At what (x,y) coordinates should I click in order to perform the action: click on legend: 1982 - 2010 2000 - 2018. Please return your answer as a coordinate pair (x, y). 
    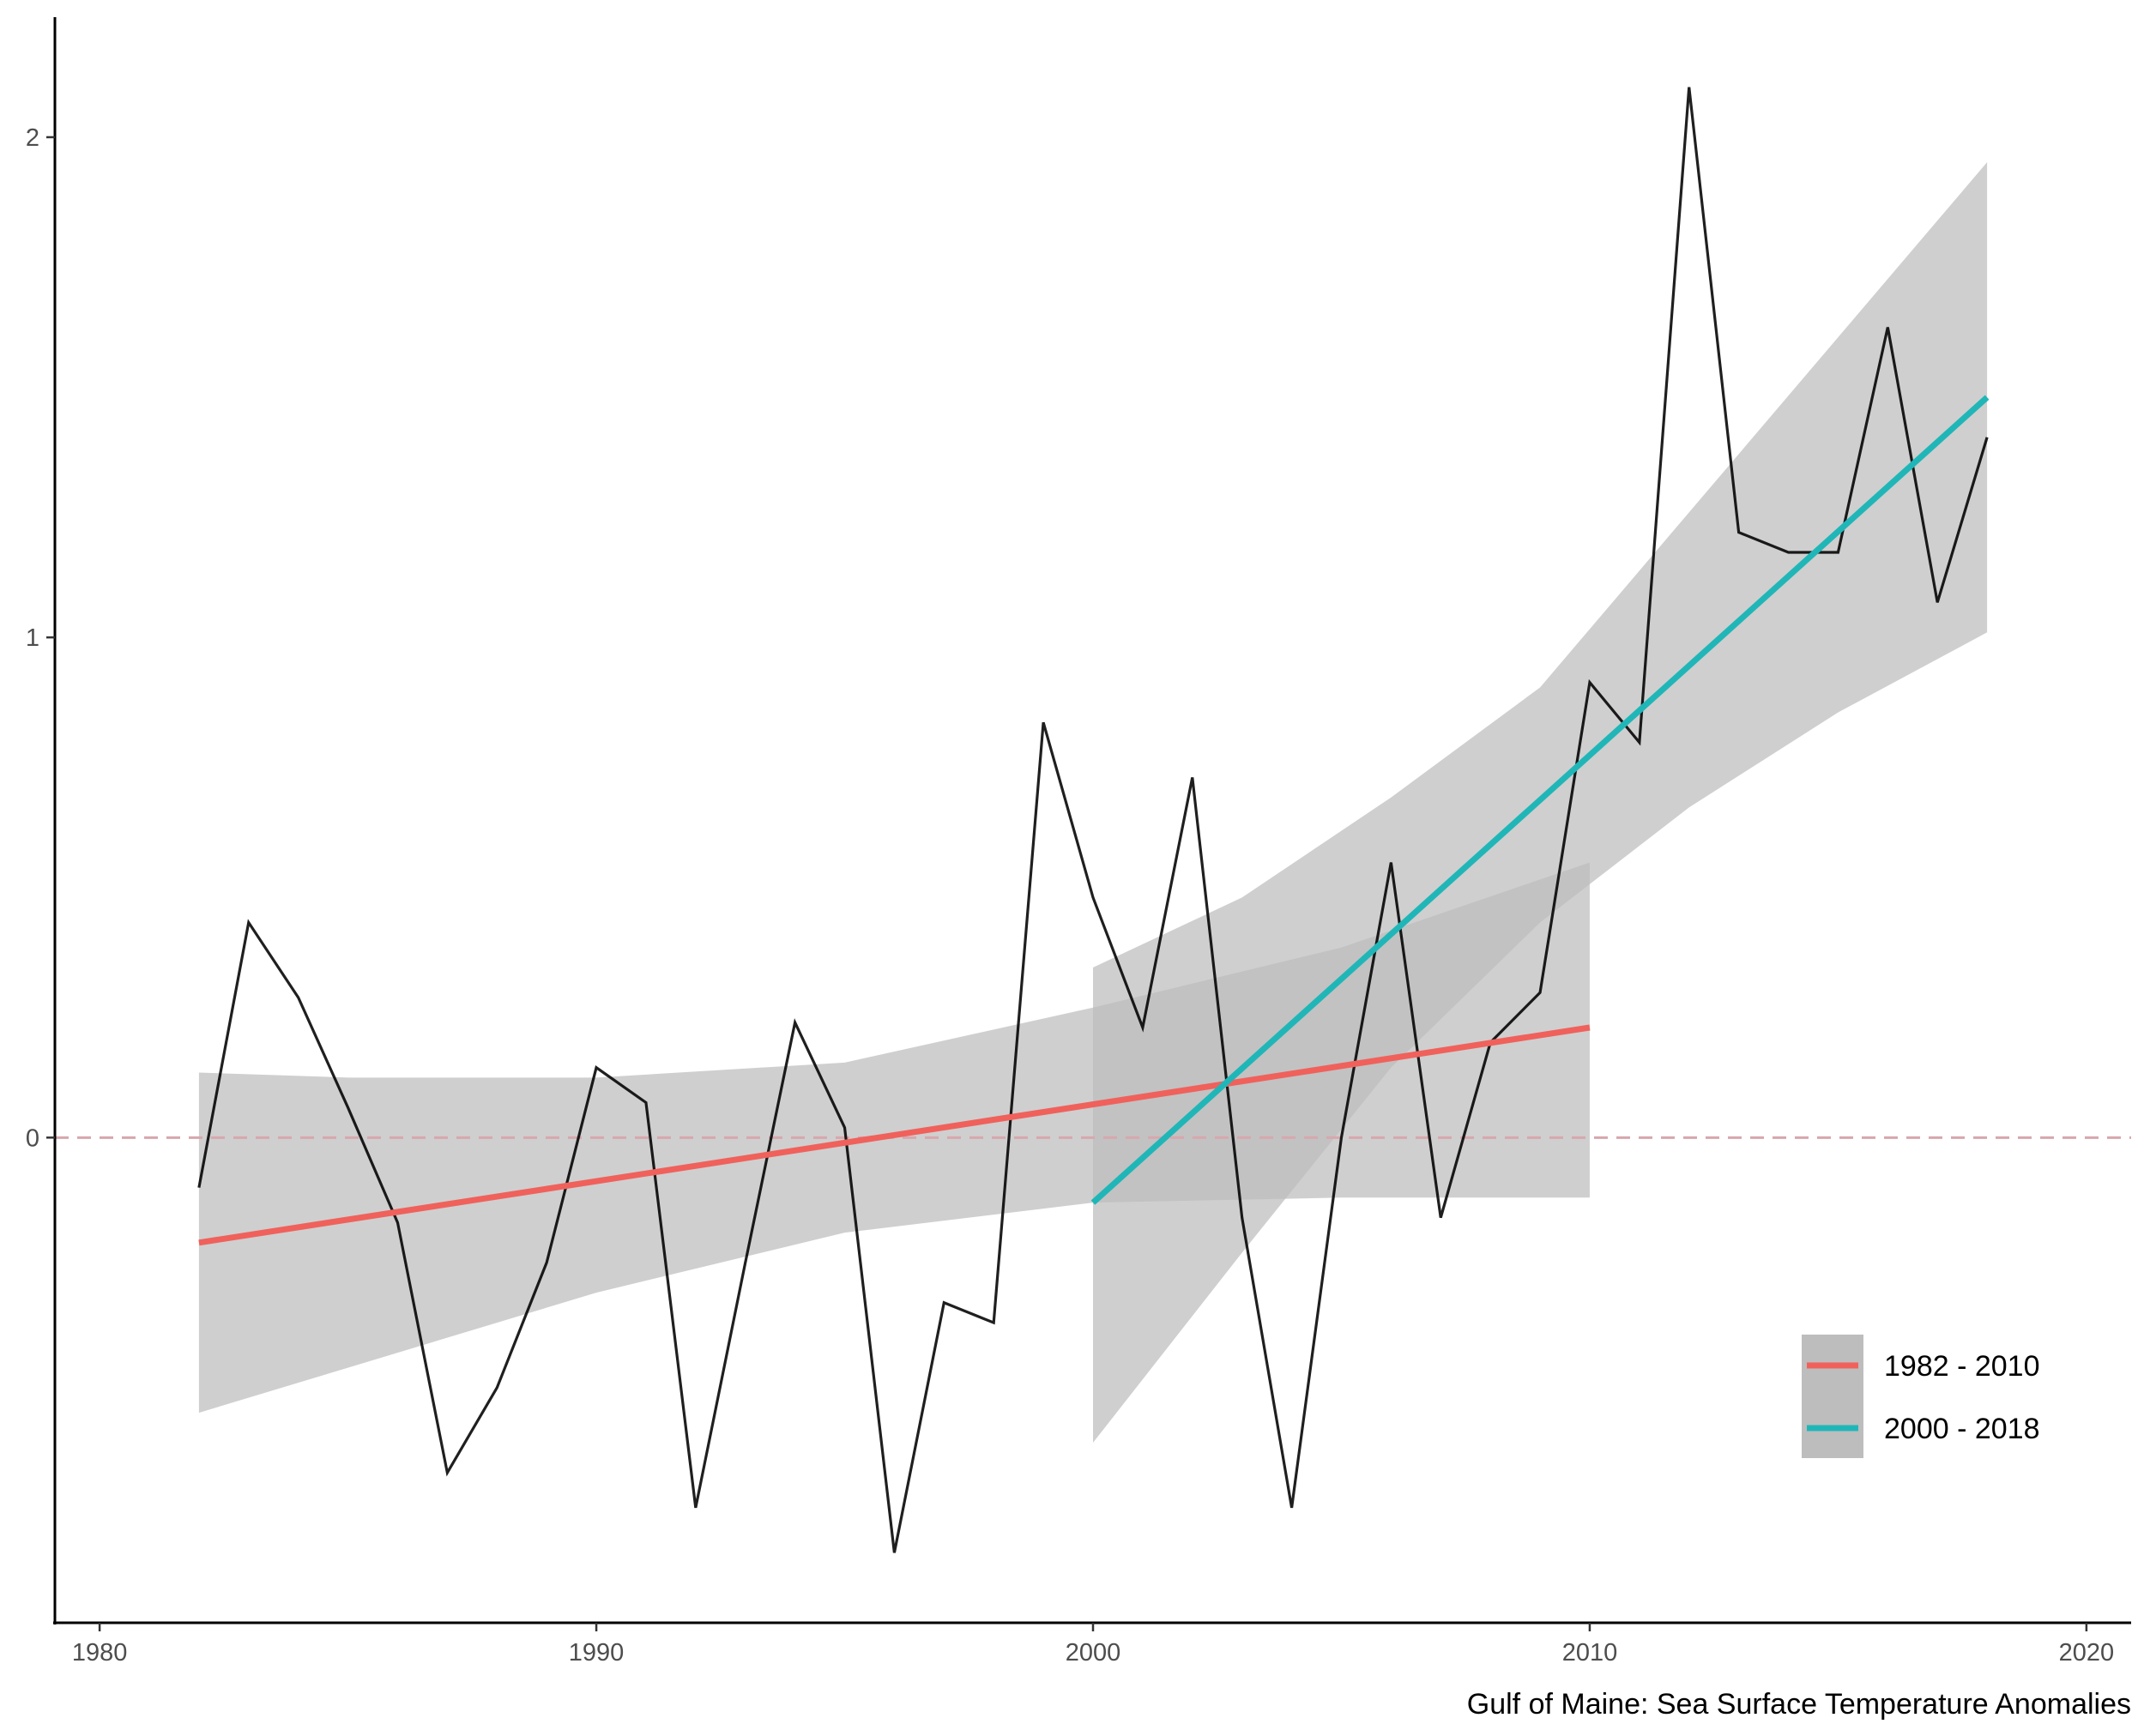
    Looking at the image, I should click on (1921, 1396).